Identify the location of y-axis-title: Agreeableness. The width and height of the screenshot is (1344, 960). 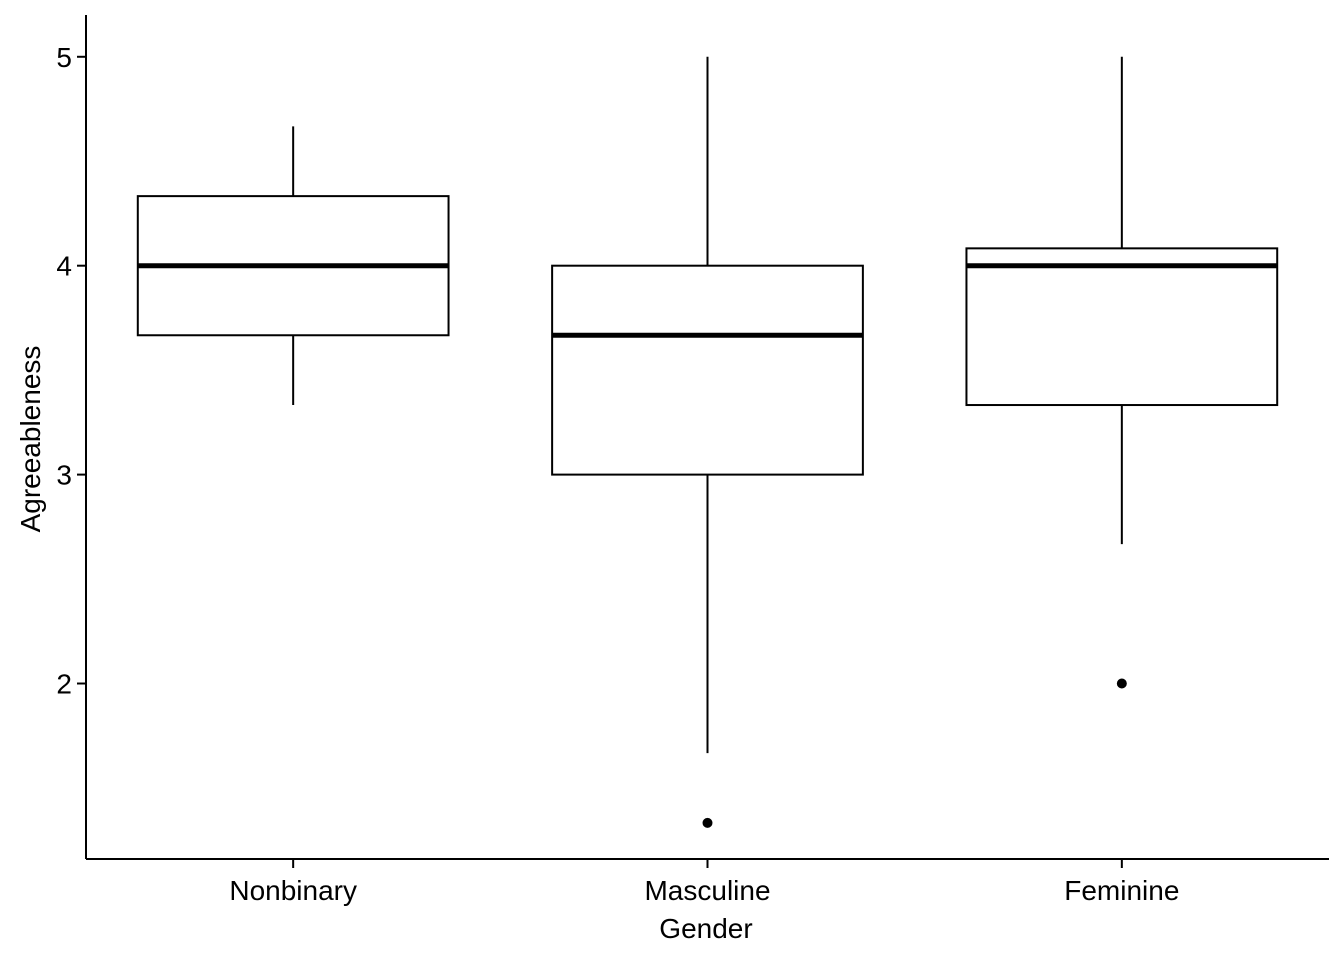
(30, 439).